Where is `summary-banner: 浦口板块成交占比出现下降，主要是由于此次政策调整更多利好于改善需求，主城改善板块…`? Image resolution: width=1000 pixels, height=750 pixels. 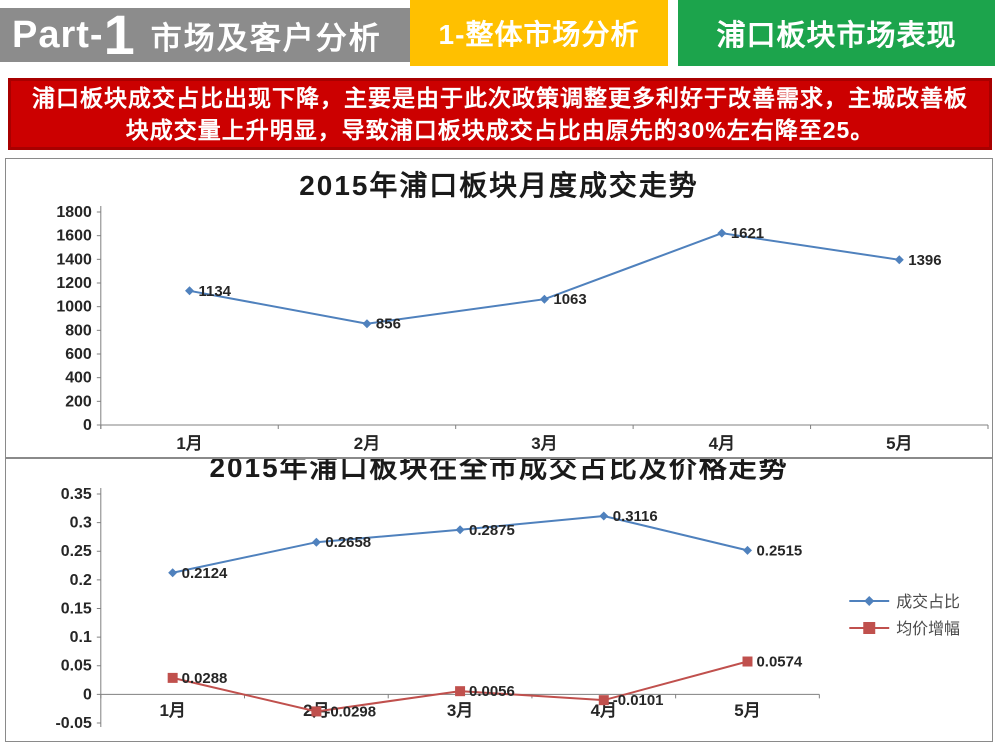
summary-banner: 浦口板块成交占比出现下降，主要是由于此次政策调整更多利好于改善需求，主城改善板块… is located at coordinates (500, 114).